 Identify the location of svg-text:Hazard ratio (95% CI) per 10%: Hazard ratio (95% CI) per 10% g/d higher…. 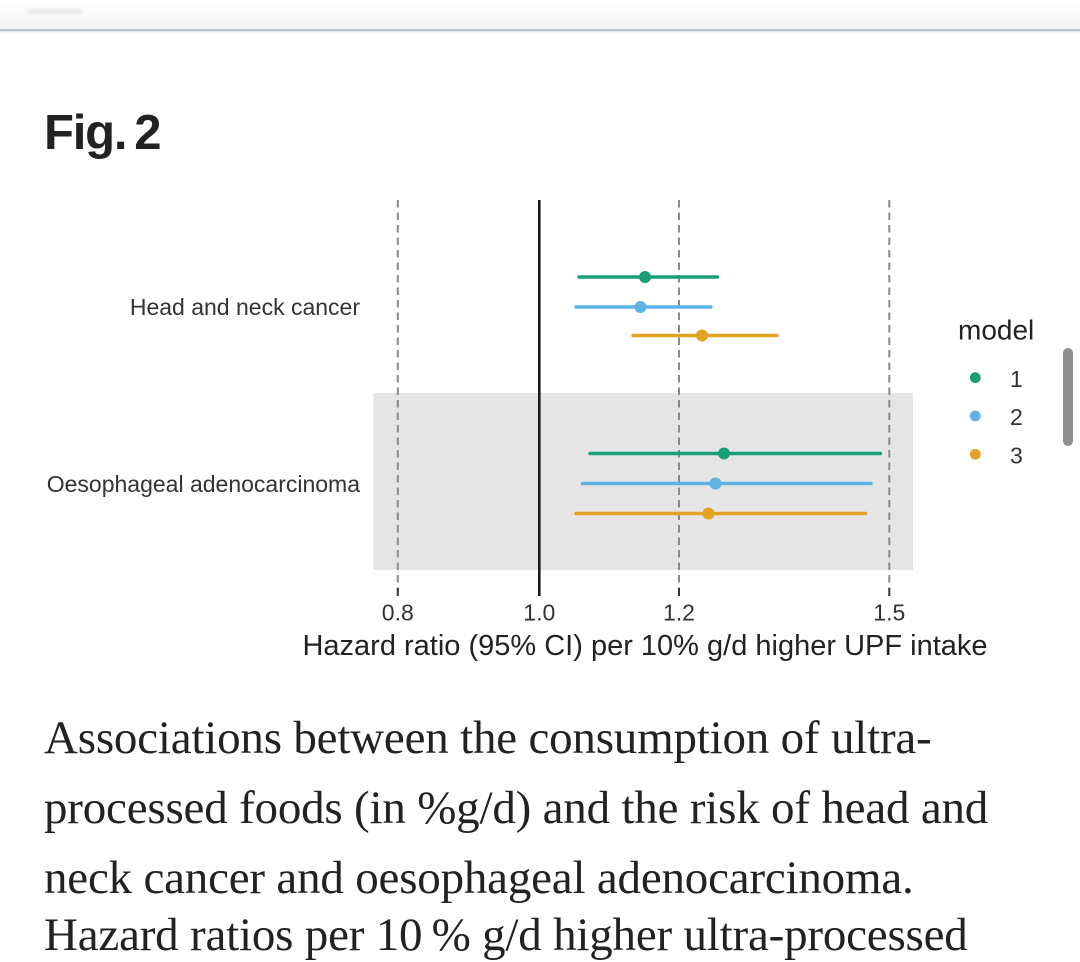
(644, 646).